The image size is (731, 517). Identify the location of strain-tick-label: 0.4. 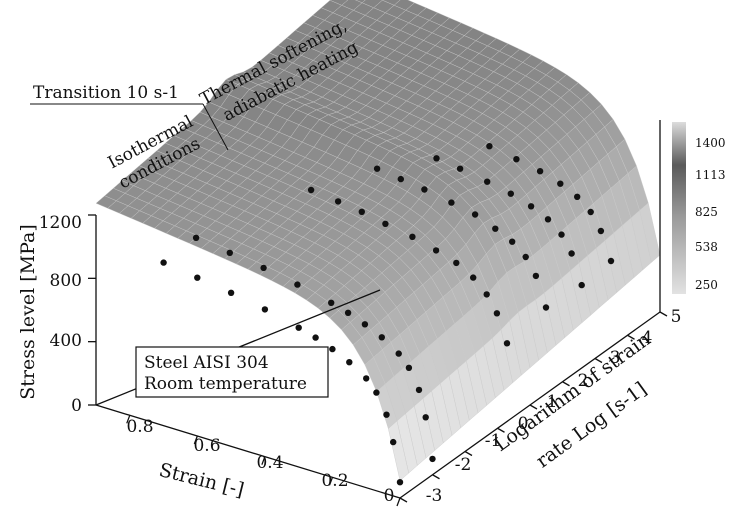
(269, 463).